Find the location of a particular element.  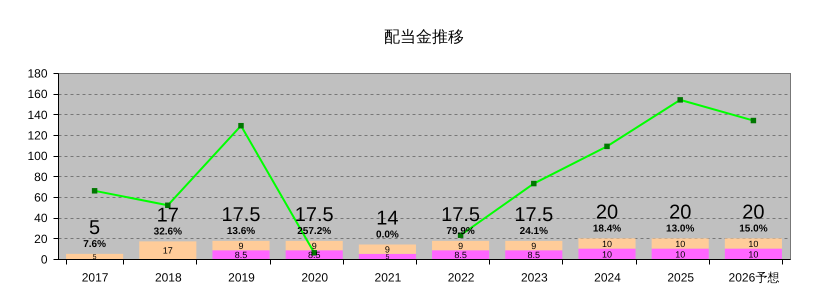

y-tick-label: 180 is located at coordinates (37, 73).